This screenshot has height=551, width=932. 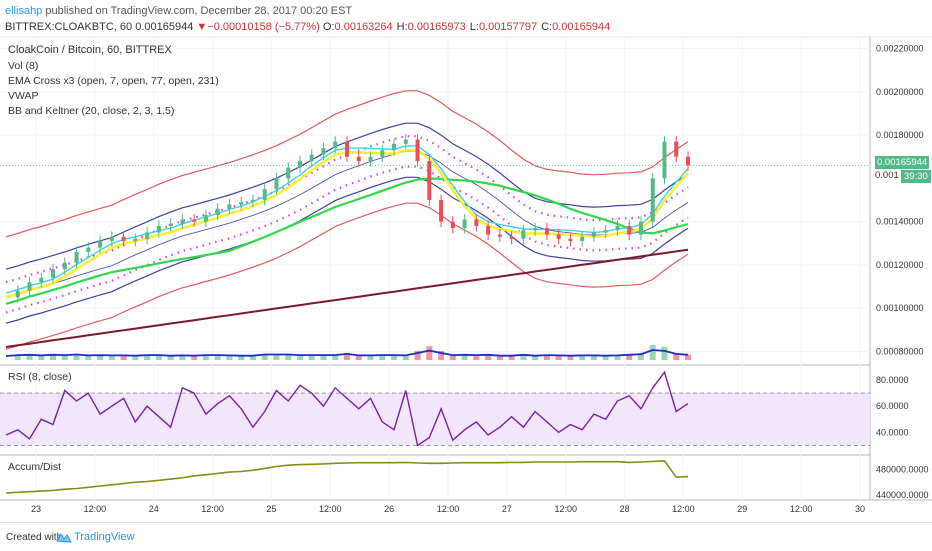 What do you see at coordinates (91, 111) in the screenshot?
I see `legend-bb: BB and Keltner (20, close, 2, 3, 1.5)` at bounding box center [91, 111].